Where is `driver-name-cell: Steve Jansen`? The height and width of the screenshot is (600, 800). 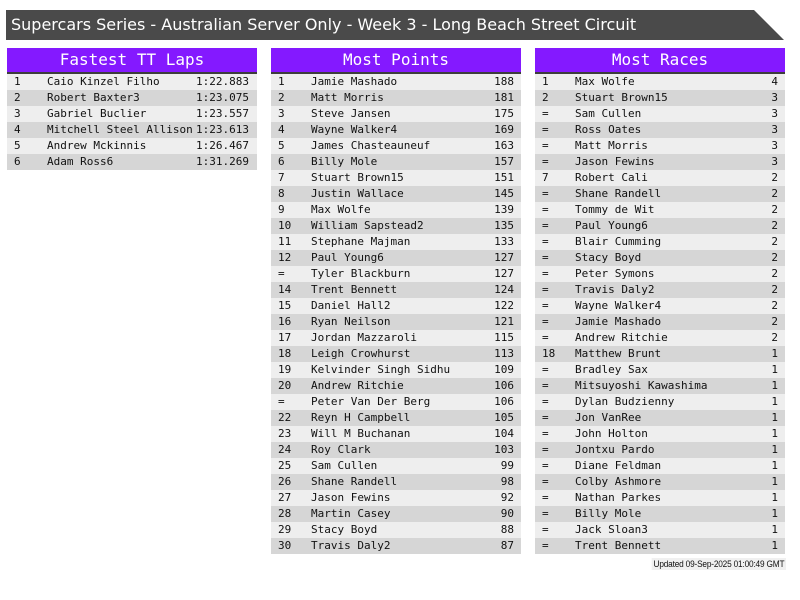
driver-name-cell: Steve Jansen is located at coordinates (351, 113).